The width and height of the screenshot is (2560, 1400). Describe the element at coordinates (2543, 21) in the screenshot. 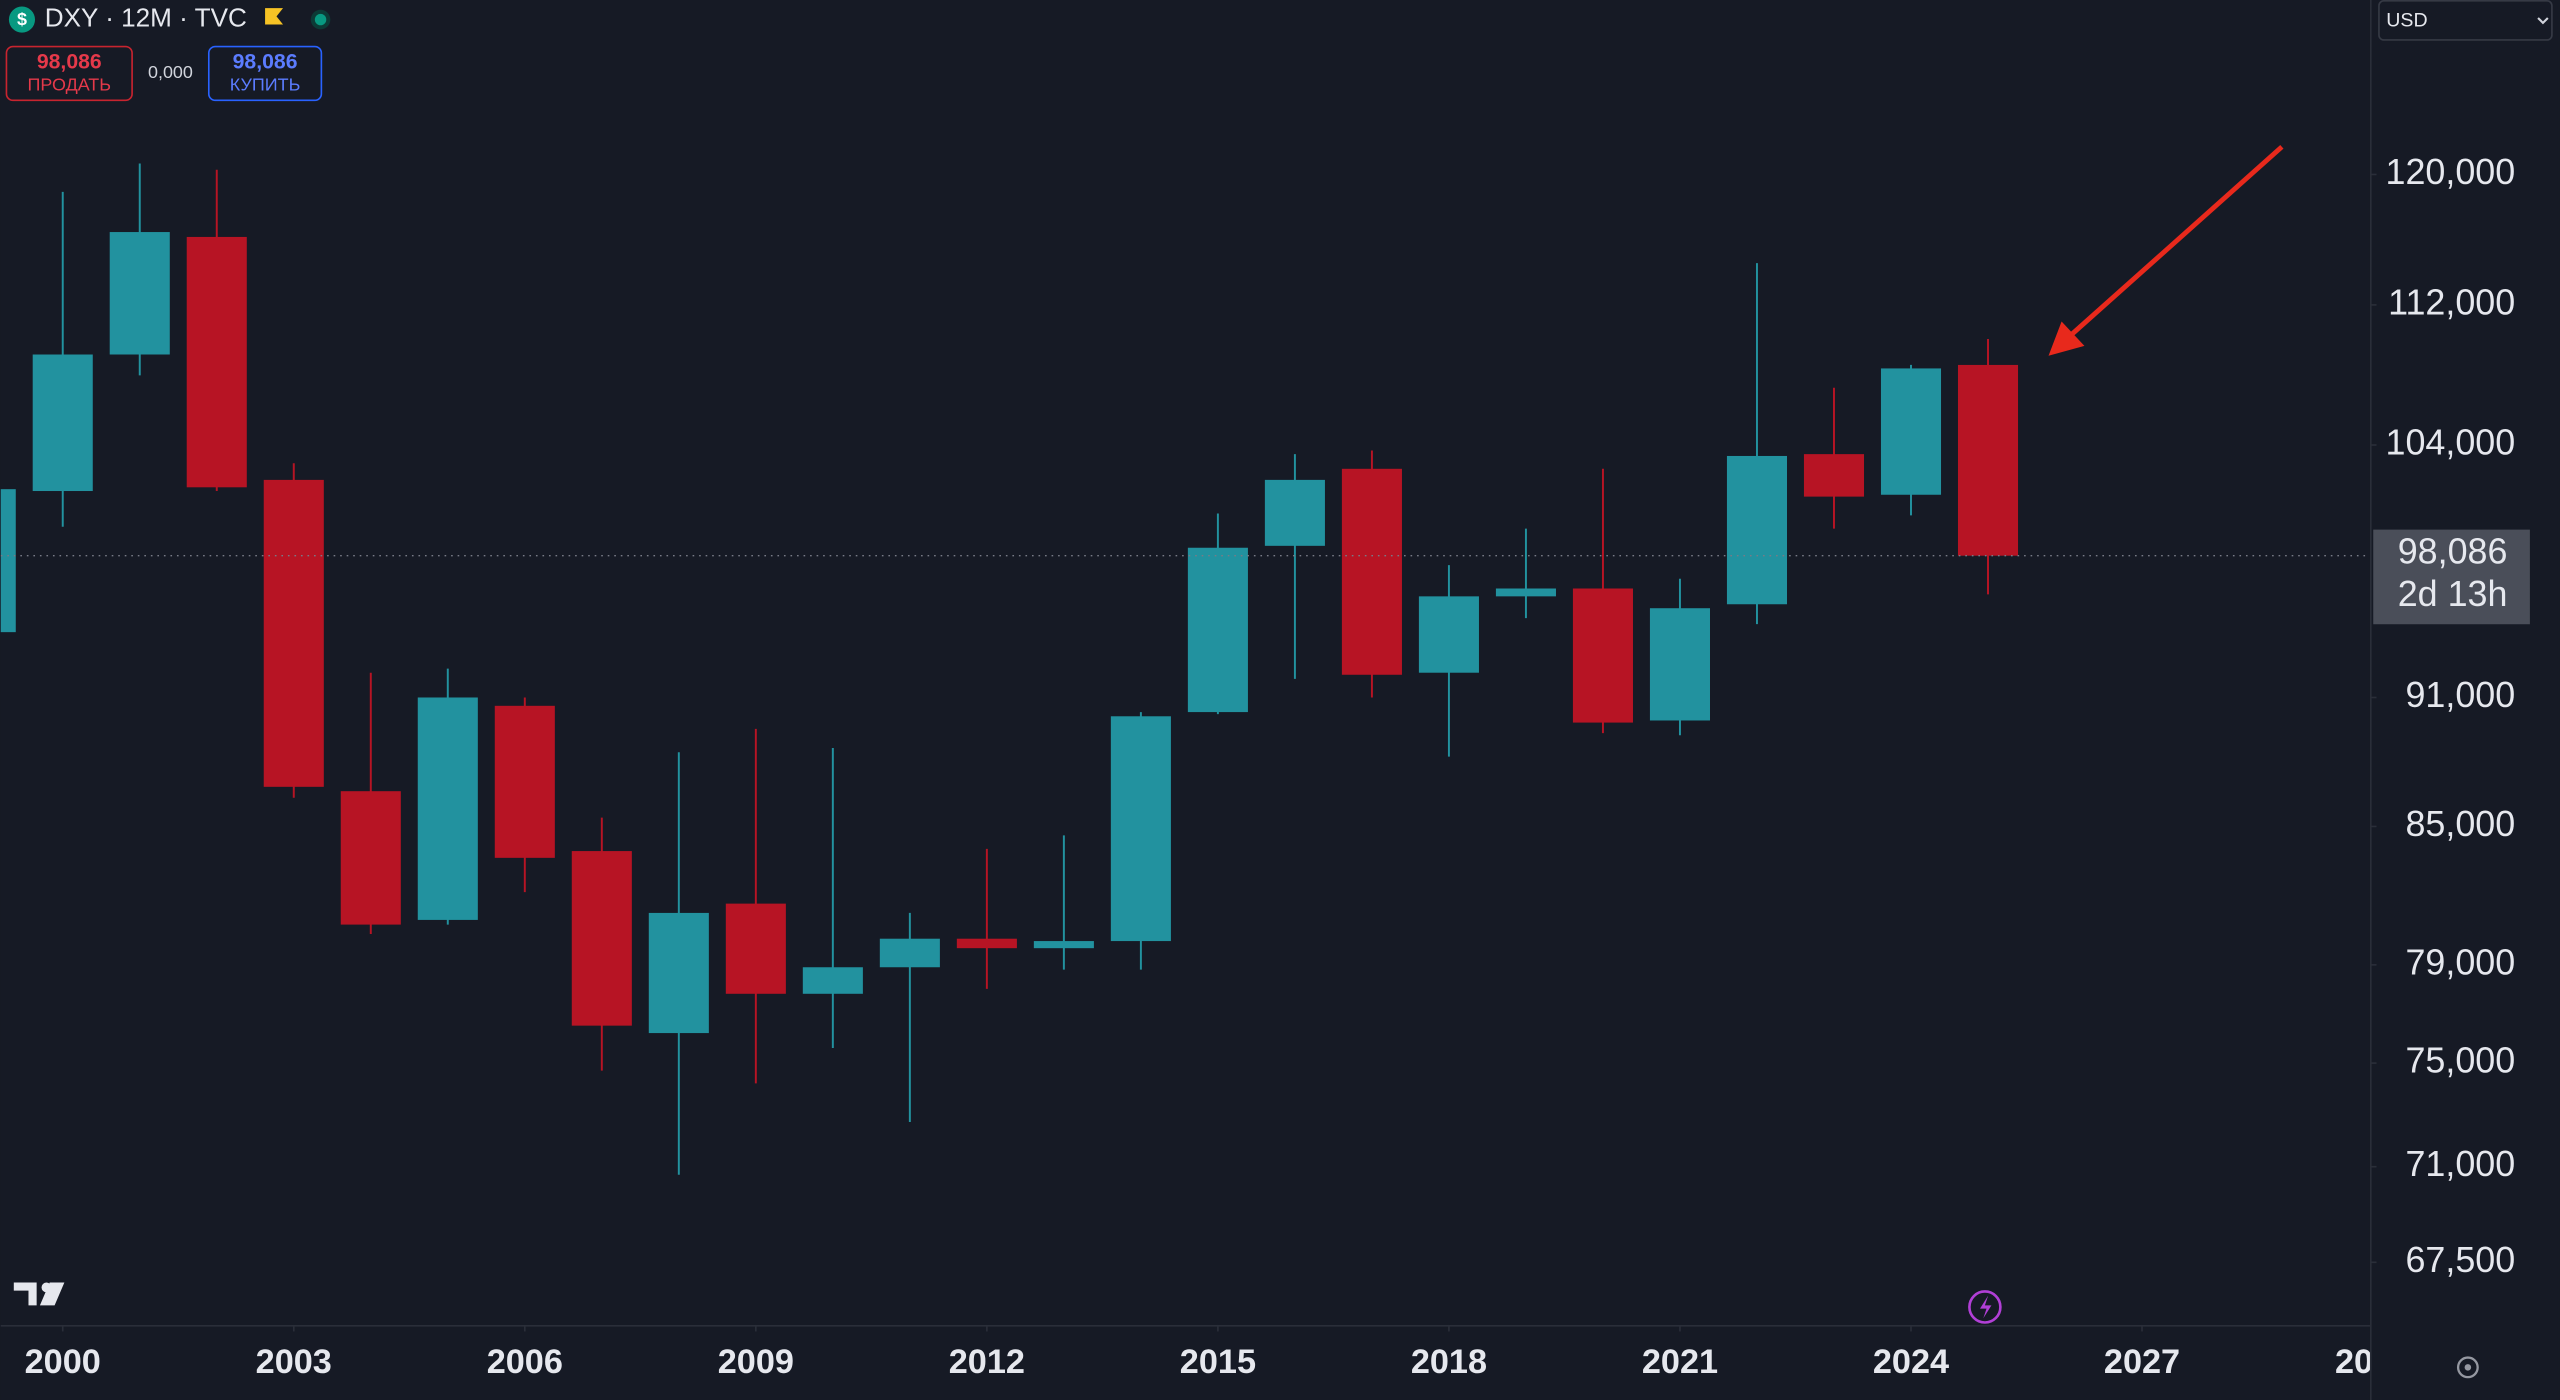

I see `dropdown-caret` at that location.